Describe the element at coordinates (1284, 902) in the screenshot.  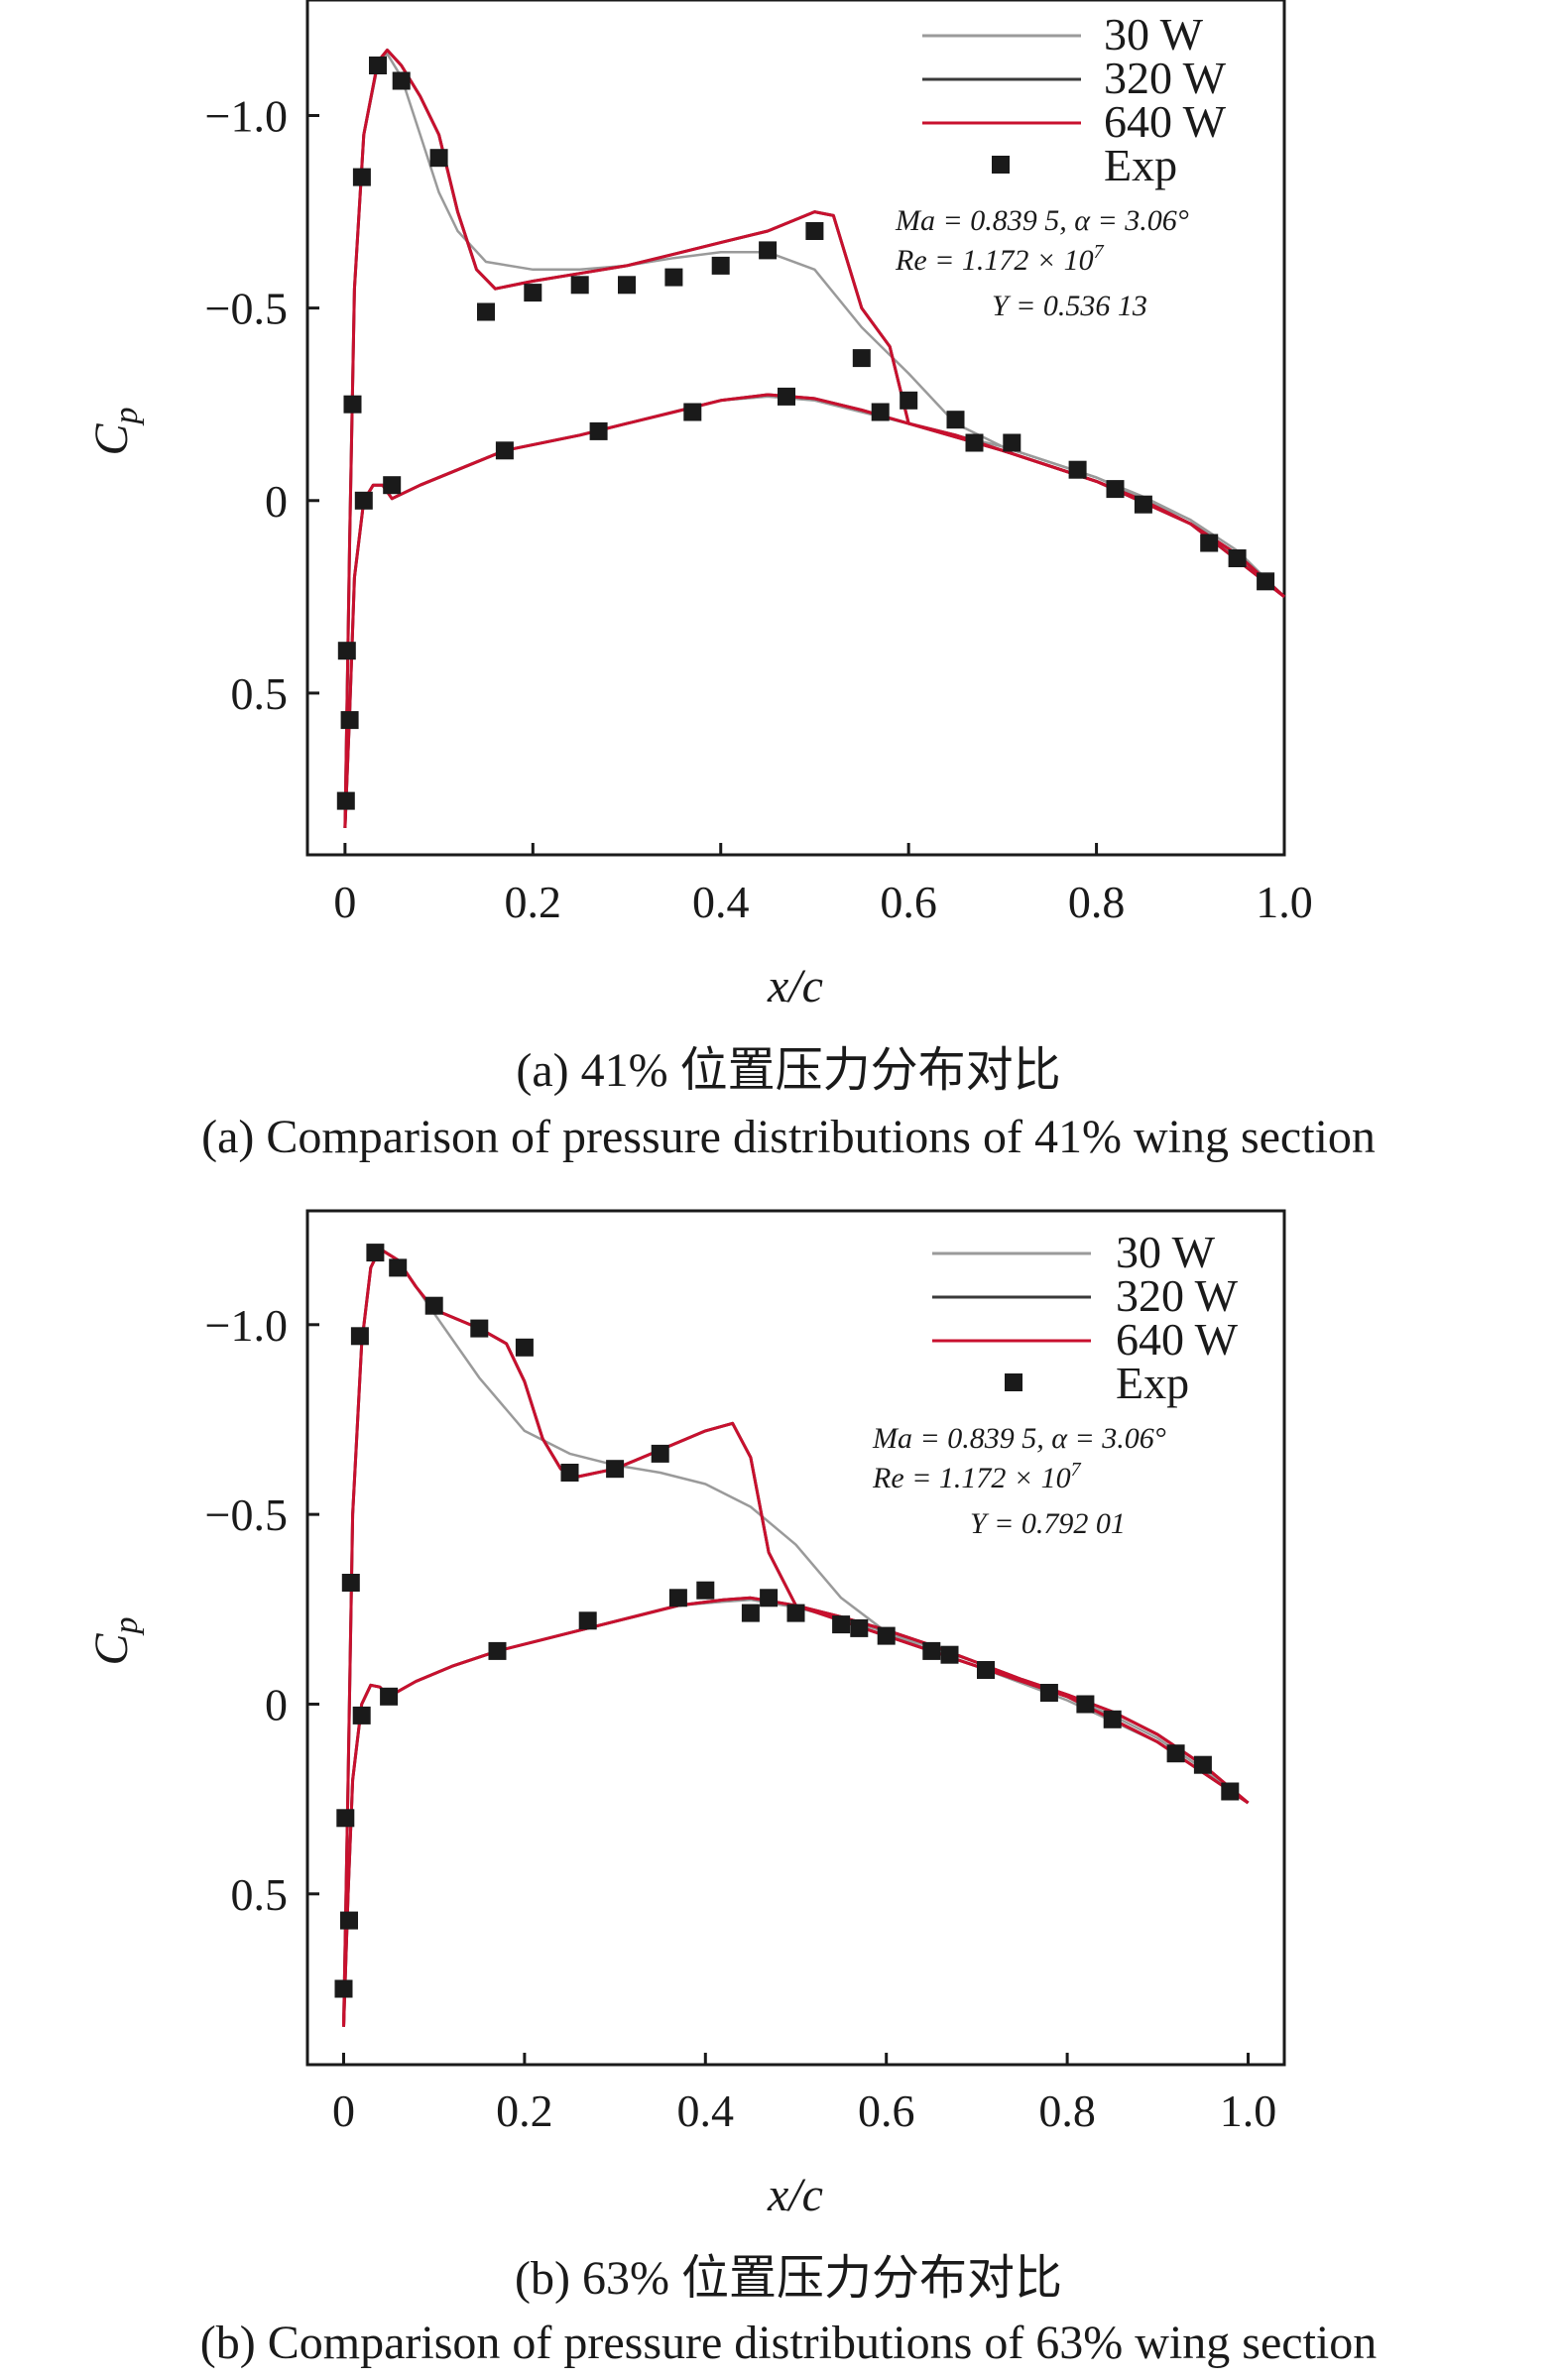
I see `x-tick-label: 1.0` at that location.